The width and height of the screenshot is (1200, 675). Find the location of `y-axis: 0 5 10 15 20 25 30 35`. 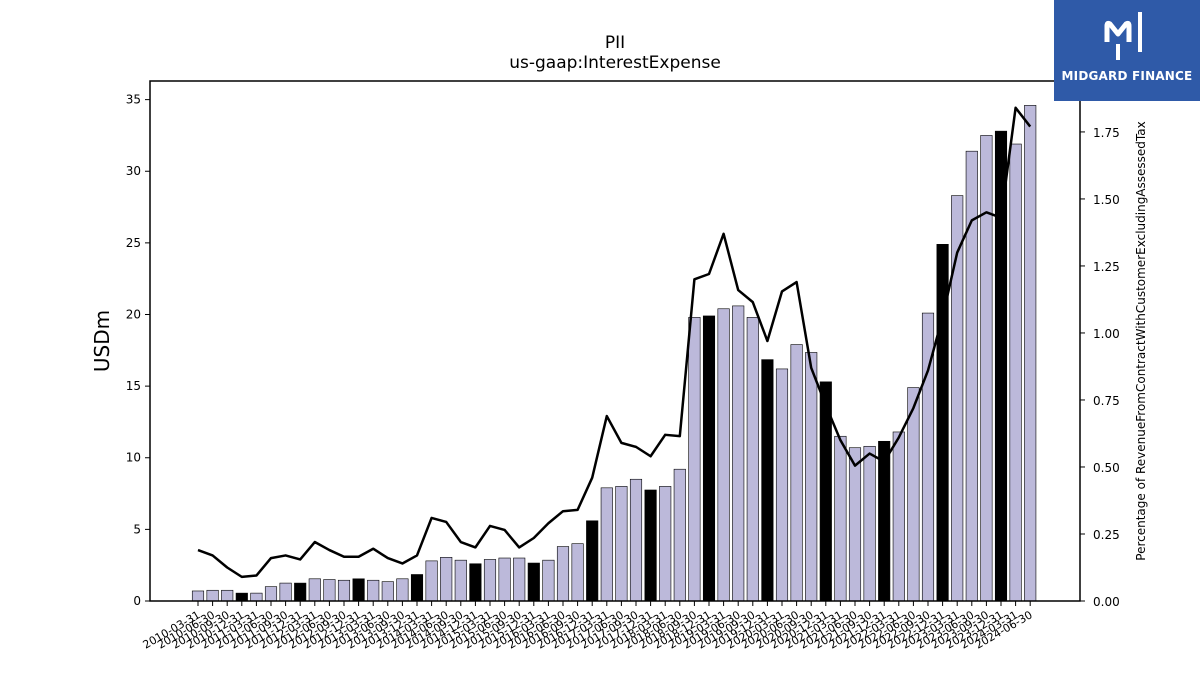

y-axis: 0 5 10 15 20 25 30 35 is located at coordinates (138, 350).